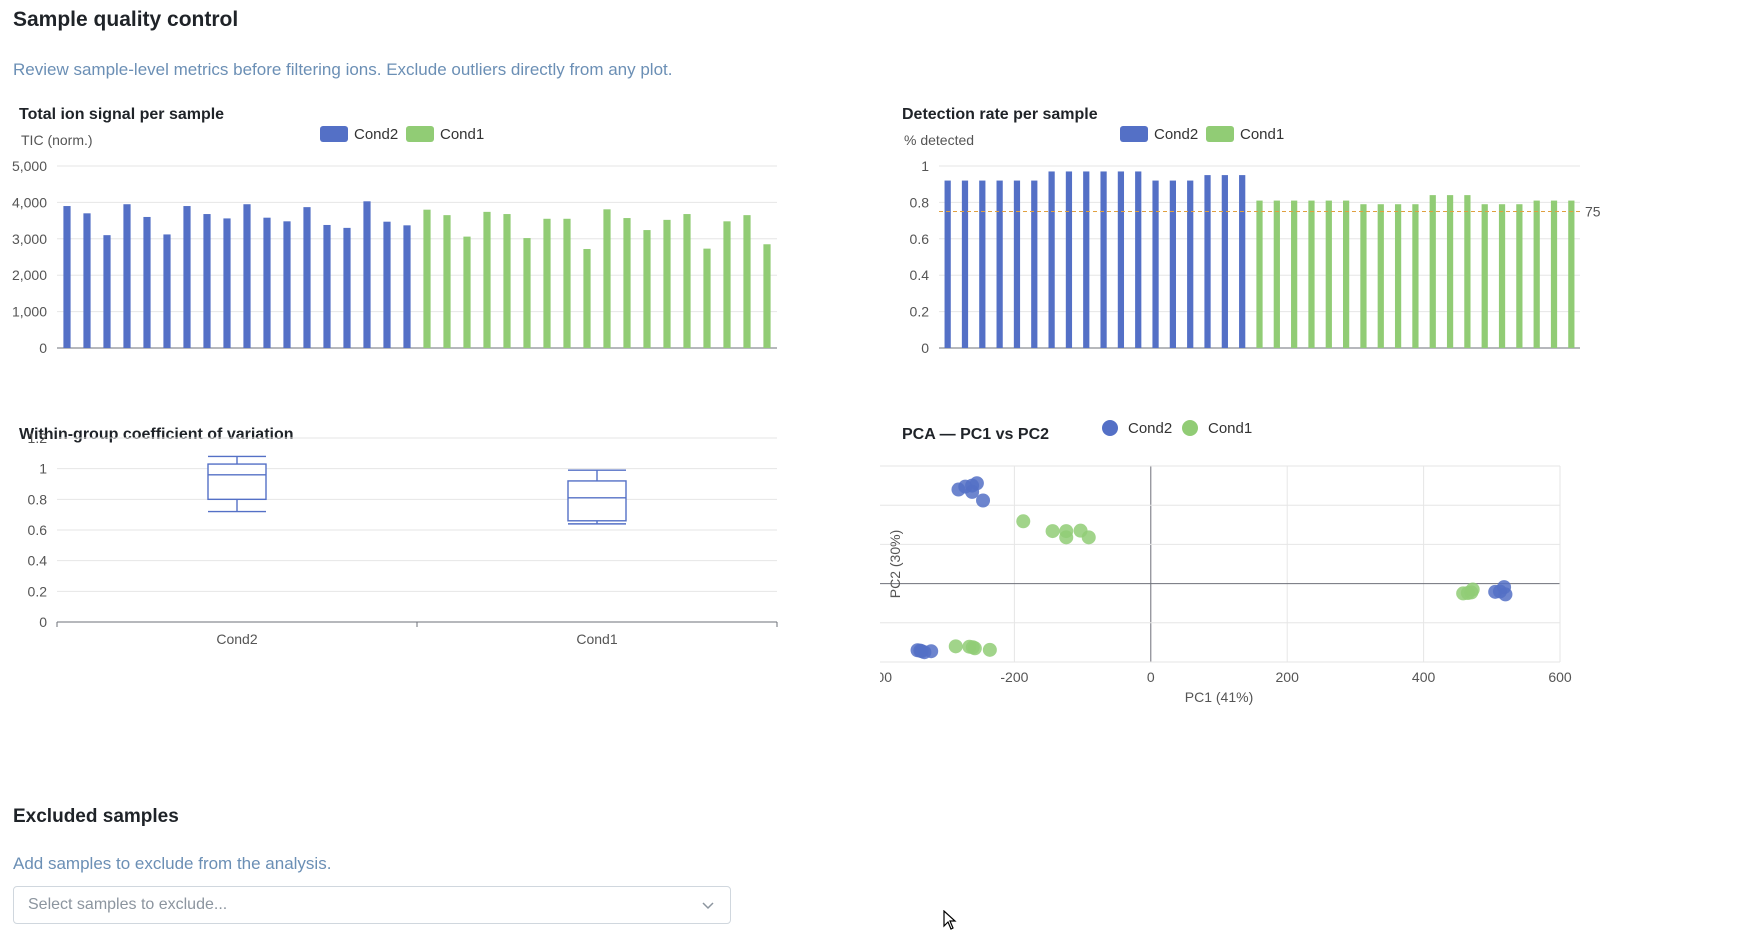 The height and width of the screenshot is (933, 1764). Describe the element at coordinates (925, 166) in the screenshot. I see `y-tick-label: 1` at that location.